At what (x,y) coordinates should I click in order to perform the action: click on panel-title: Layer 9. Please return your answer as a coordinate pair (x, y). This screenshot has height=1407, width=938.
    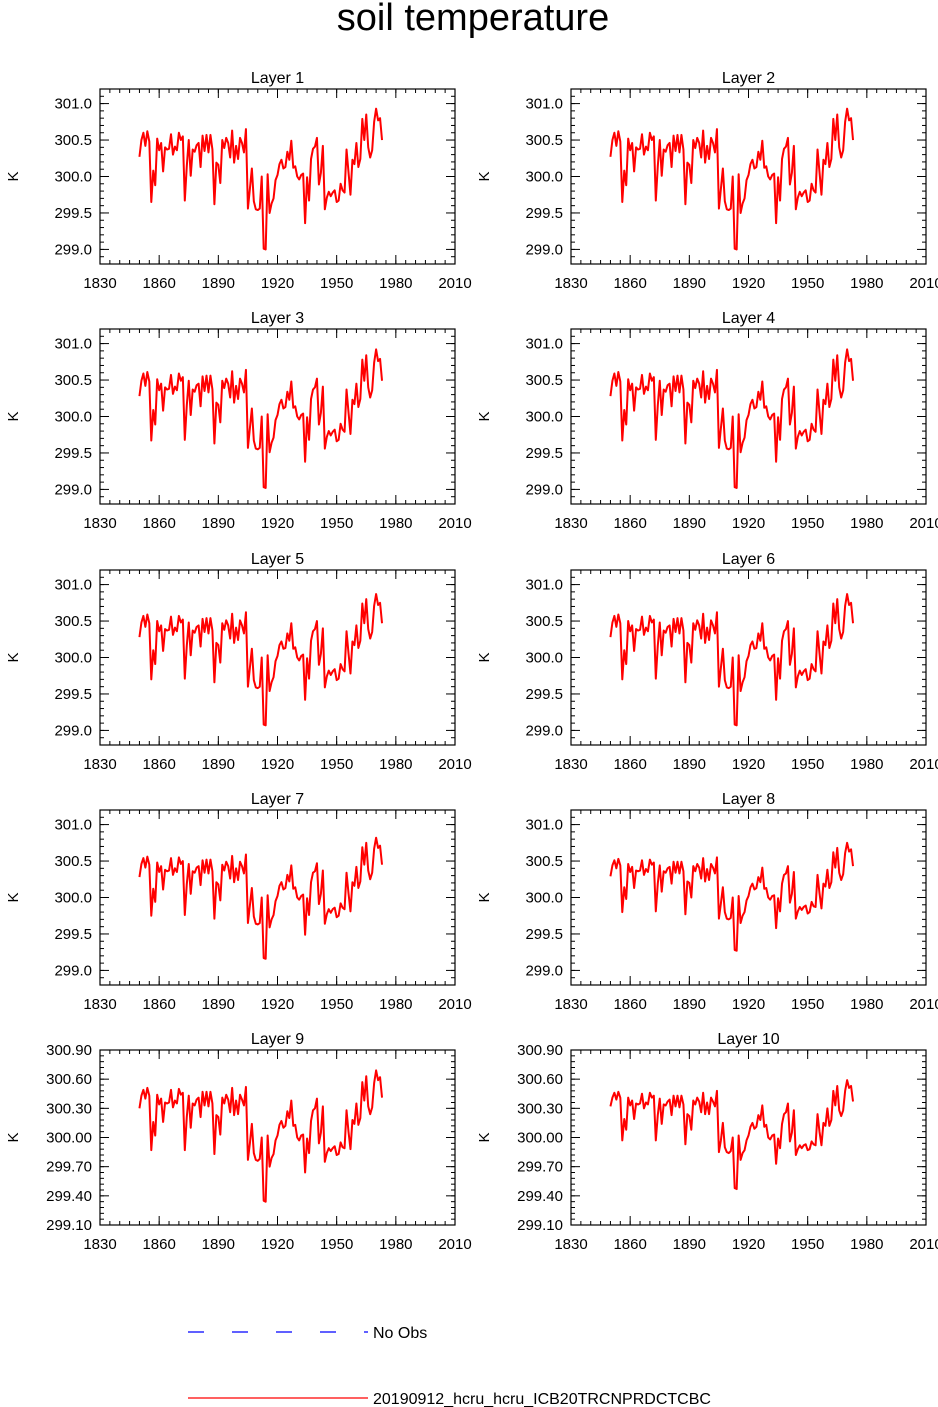
    Looking at the image, I should click on (277, 1039).